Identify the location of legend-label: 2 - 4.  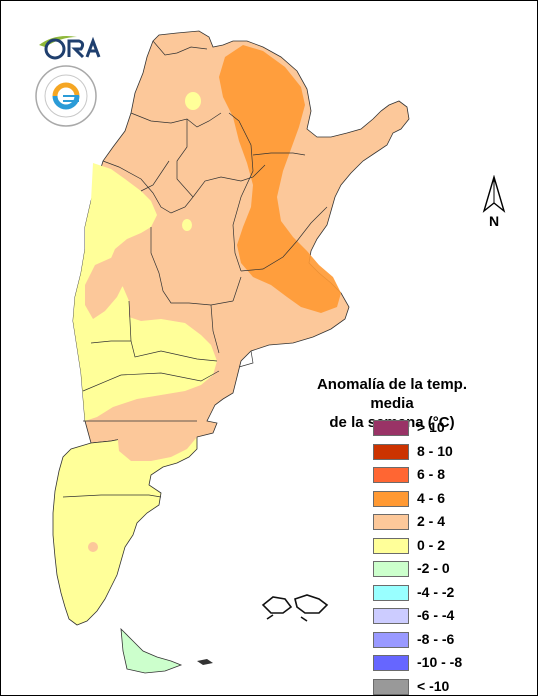
(431, 521).